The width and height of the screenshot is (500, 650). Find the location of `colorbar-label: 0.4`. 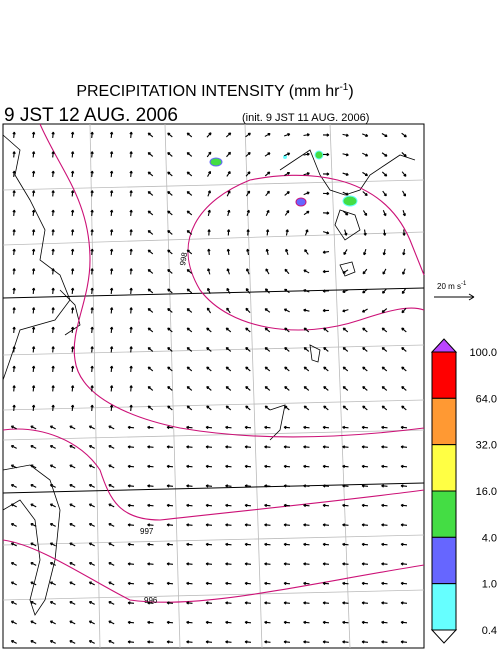

colorbar-label: 0.4 is located at coordinates (489, 631).